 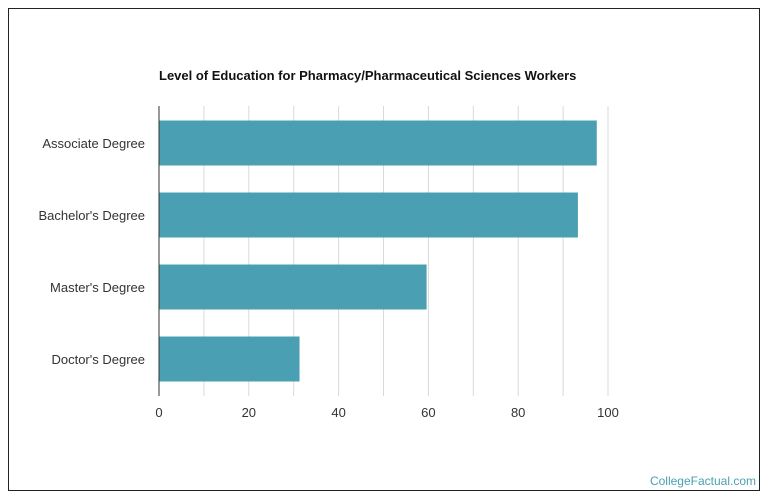 I want to click on category-label: Doctor's Degree, so click(x=98, y=359).